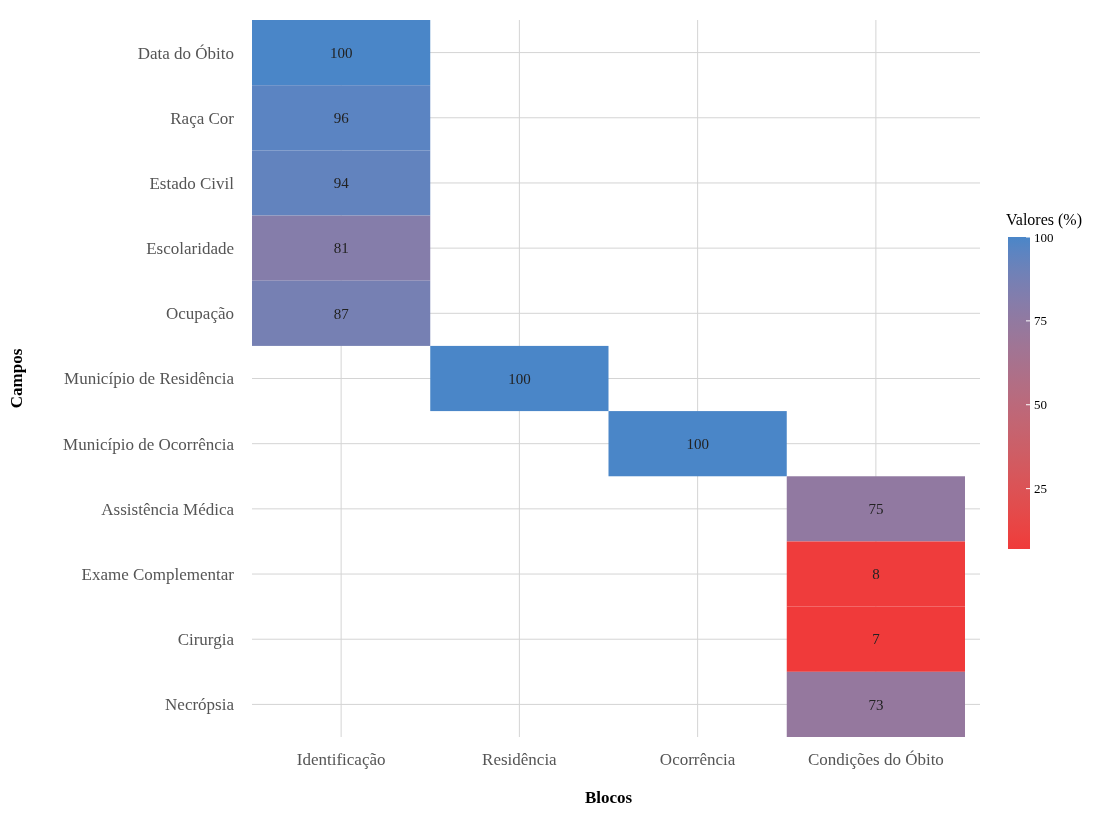  I want to click on color-bar-label: 50, so click(1040, 405).